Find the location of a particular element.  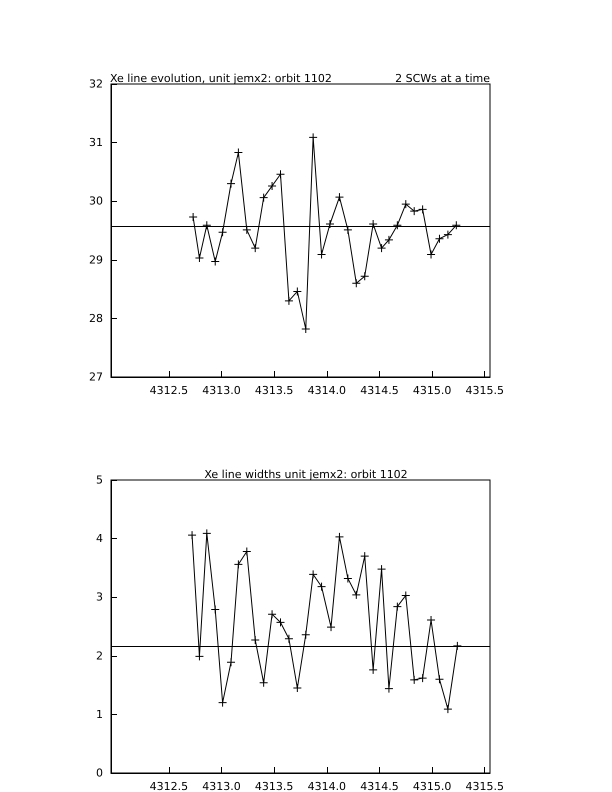

y-tick-label: 4 is located at coordinates (99, 539).